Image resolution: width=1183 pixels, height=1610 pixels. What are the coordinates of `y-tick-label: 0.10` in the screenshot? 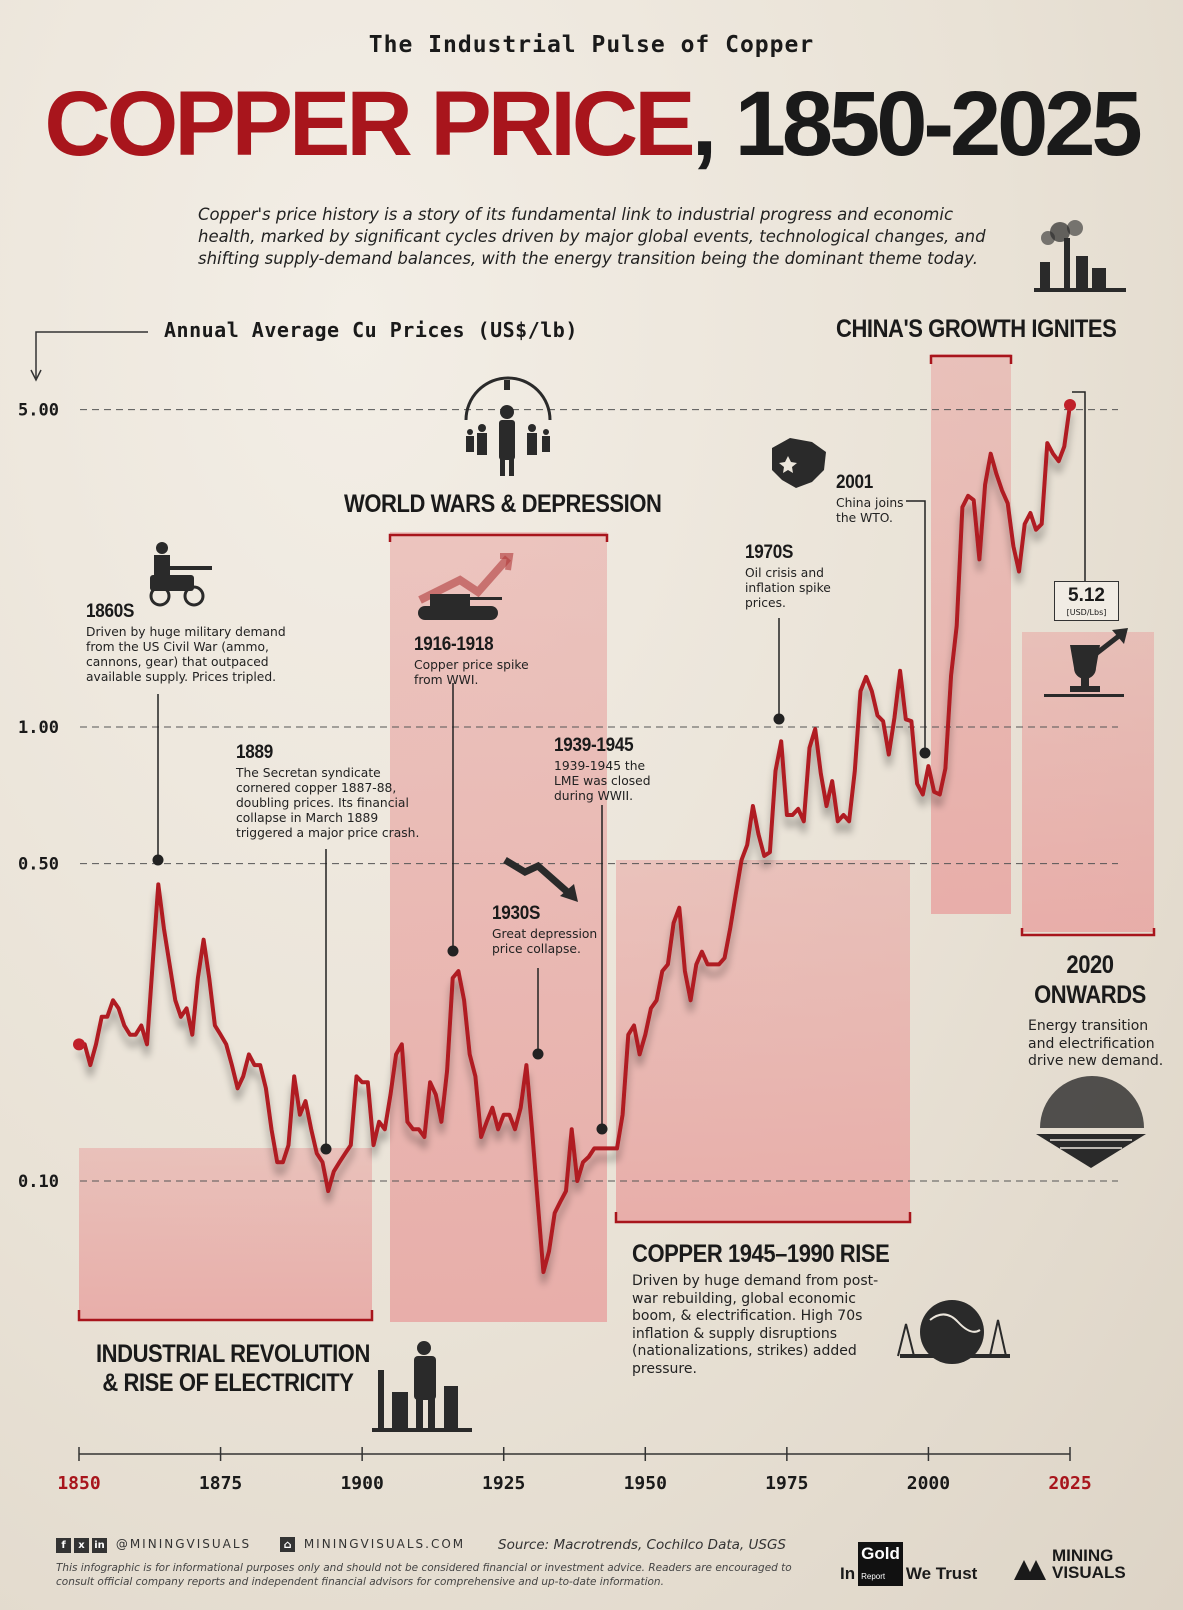 It's located at (38, 1182).